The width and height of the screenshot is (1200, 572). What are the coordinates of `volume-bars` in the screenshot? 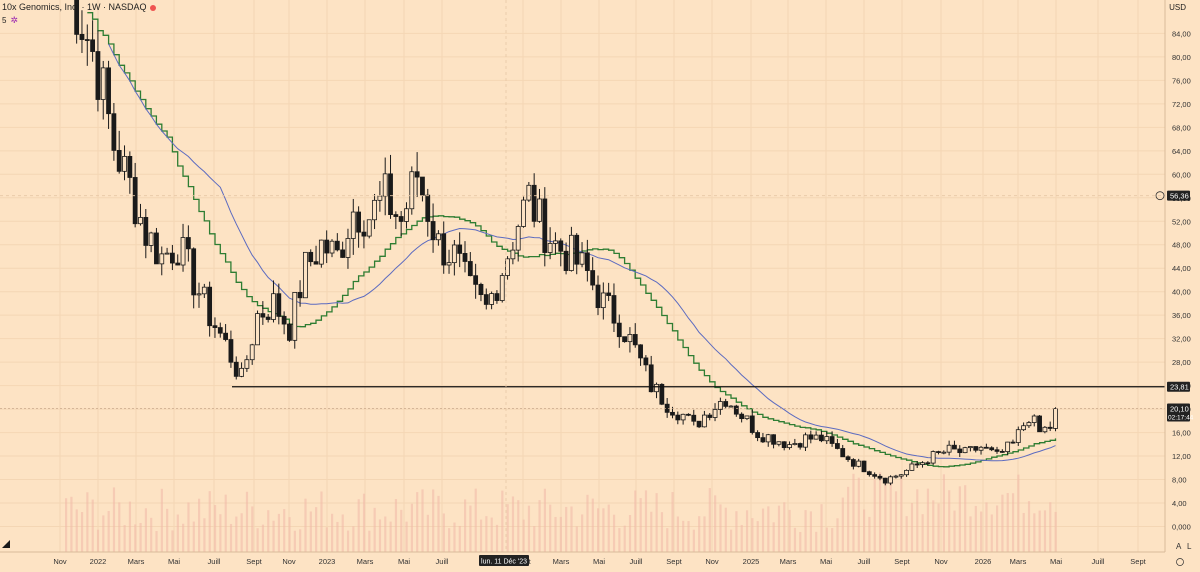 It's located at (561, 512).